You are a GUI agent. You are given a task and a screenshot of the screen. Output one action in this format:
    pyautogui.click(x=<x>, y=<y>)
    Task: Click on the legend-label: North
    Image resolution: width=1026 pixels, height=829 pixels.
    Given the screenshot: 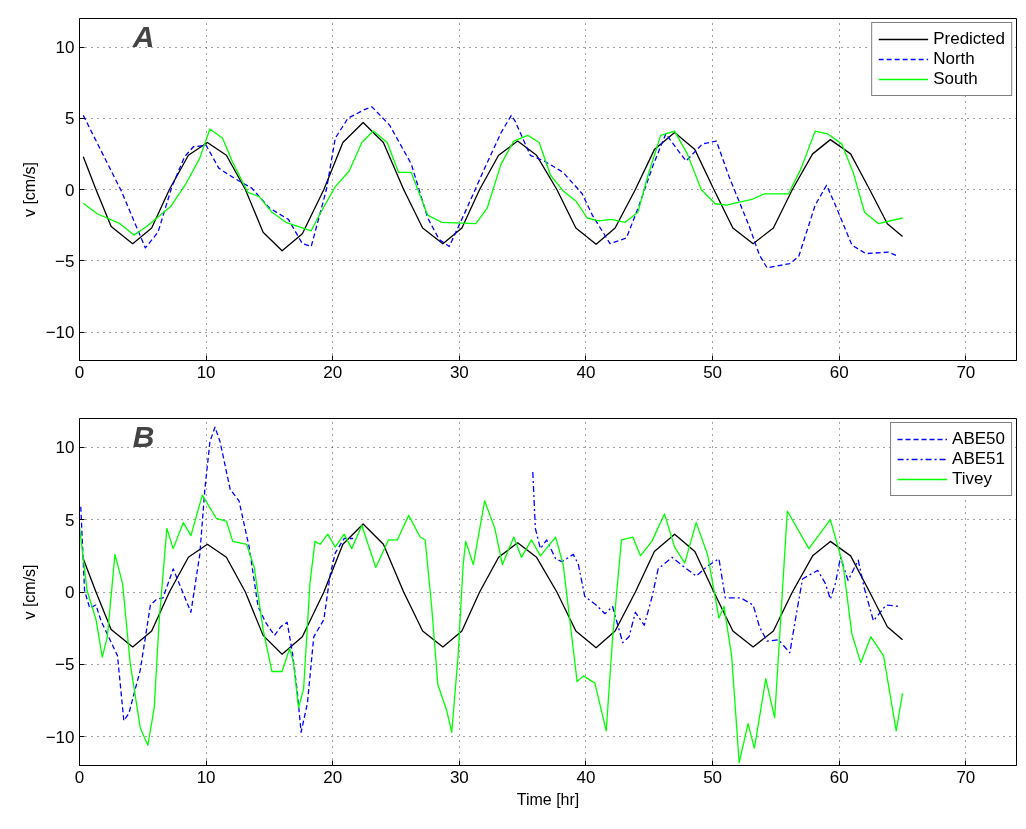 What is the action you would take?
    pyautogui.click(x=954, y=59)
    